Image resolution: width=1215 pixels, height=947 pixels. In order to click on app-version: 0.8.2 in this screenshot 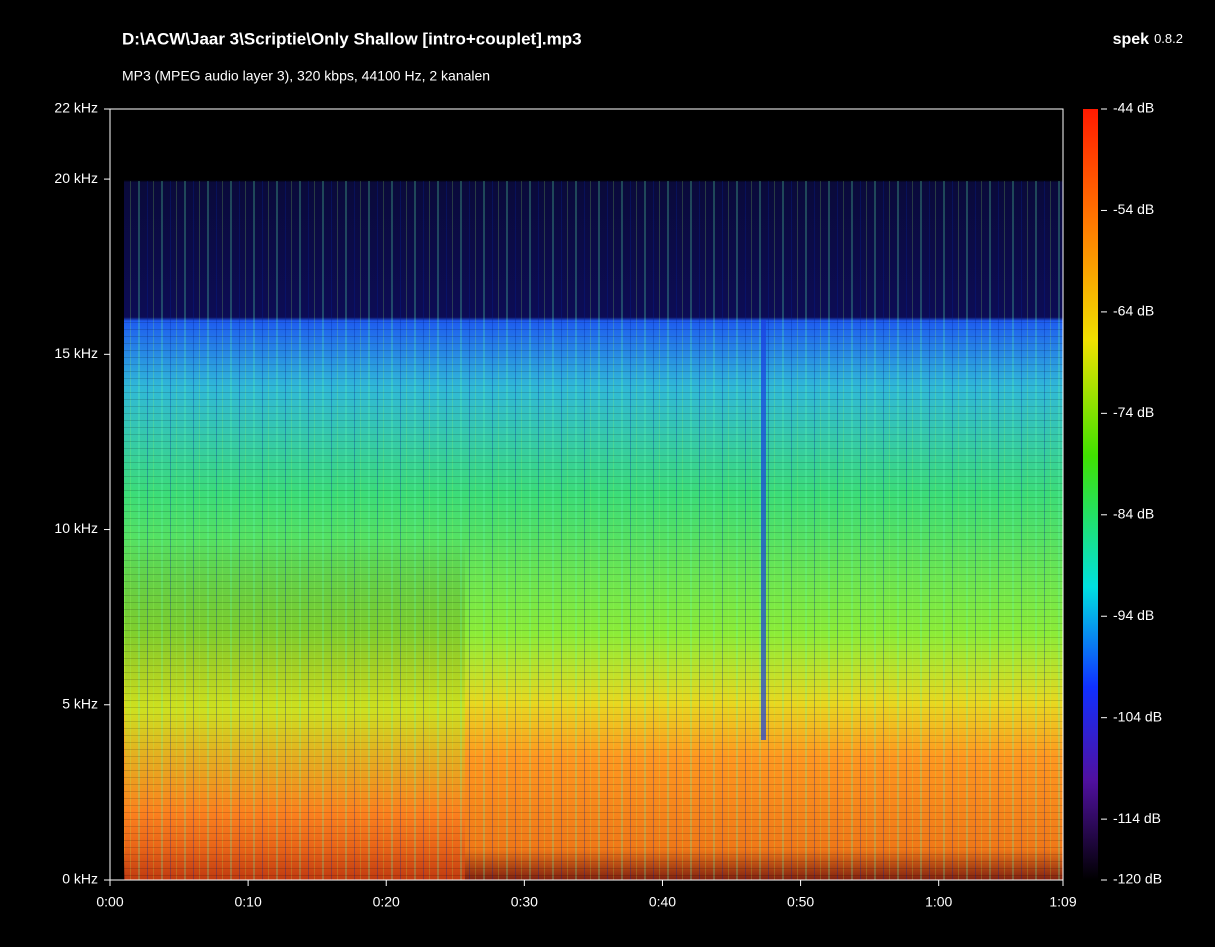, I will do `click(1168, 38)`.